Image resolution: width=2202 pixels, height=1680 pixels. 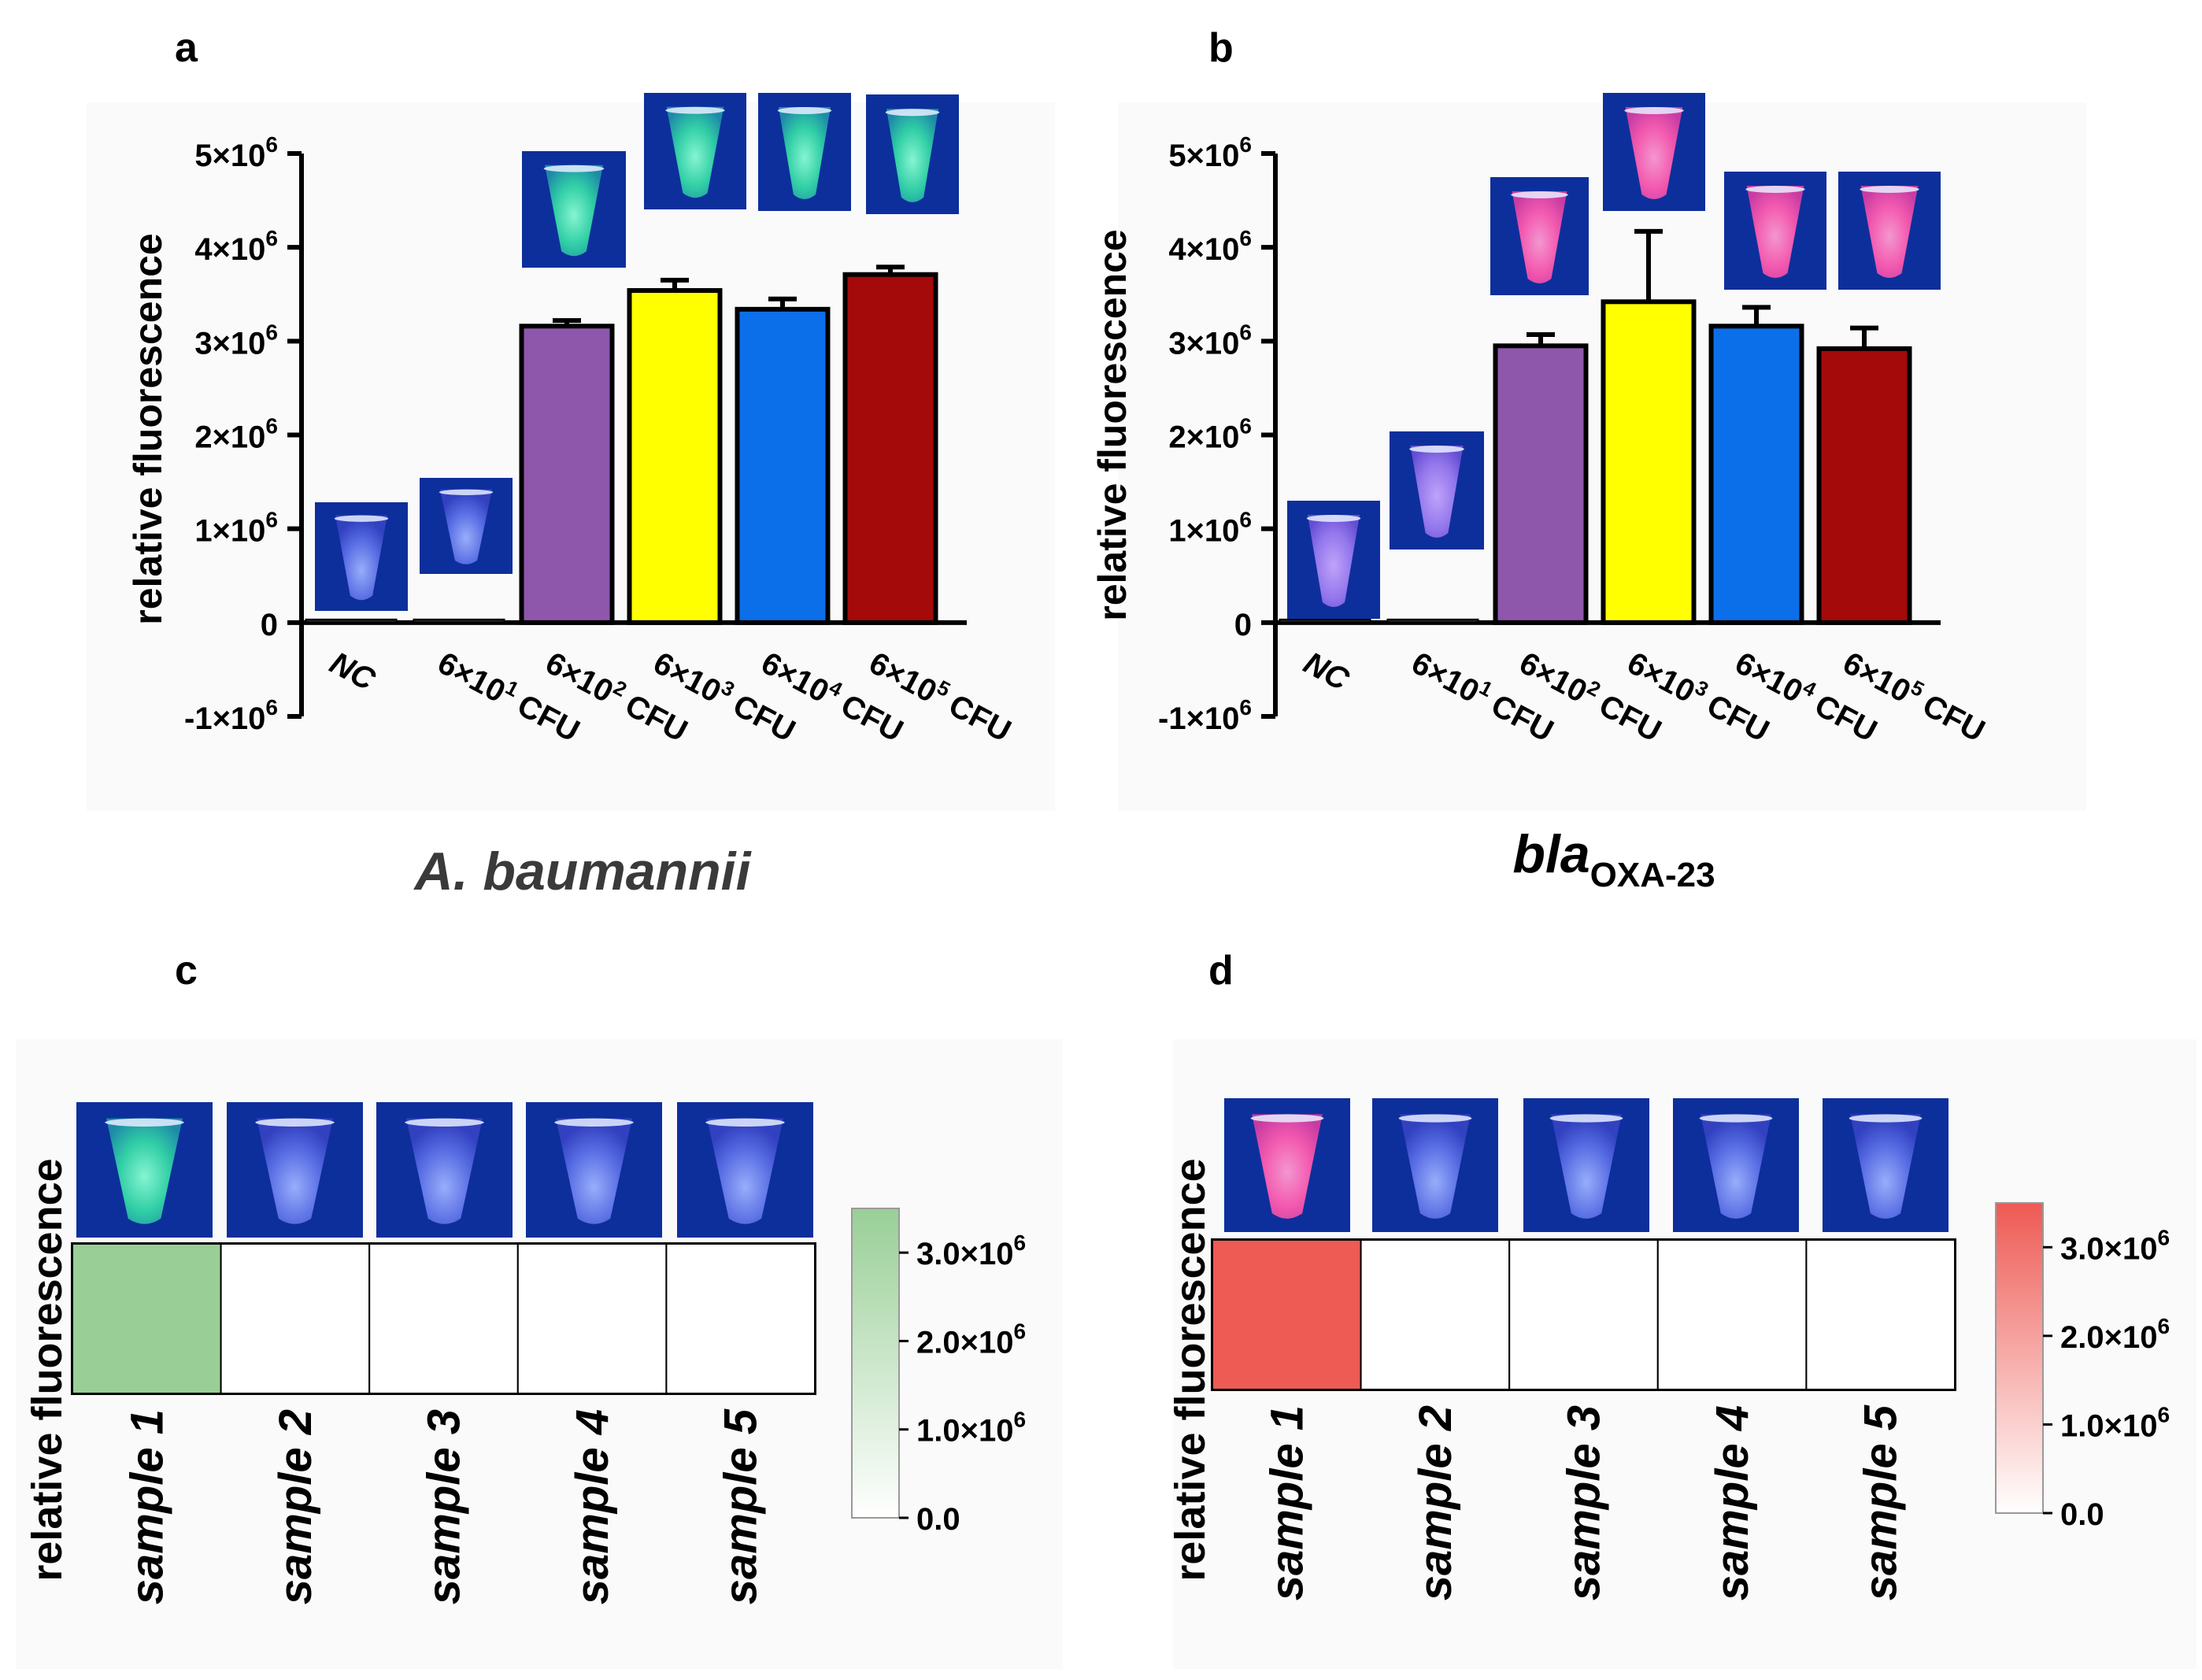 I want to click on colorbar-tick-label: 2.0×10⁶, so click(x=2115, y=1334).